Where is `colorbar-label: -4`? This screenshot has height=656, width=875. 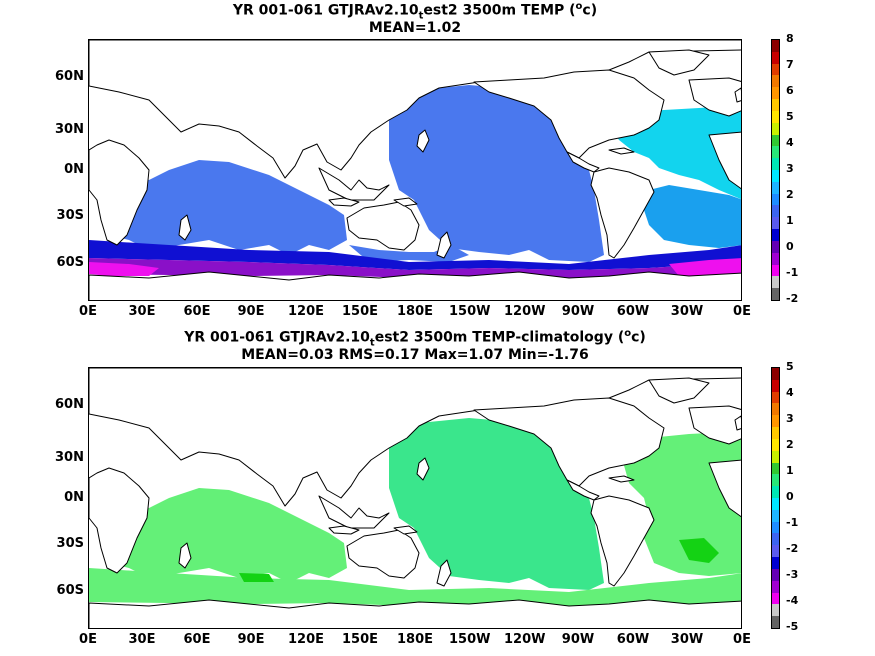
colorbar-label: -4 is located at coordinates (792, 600).